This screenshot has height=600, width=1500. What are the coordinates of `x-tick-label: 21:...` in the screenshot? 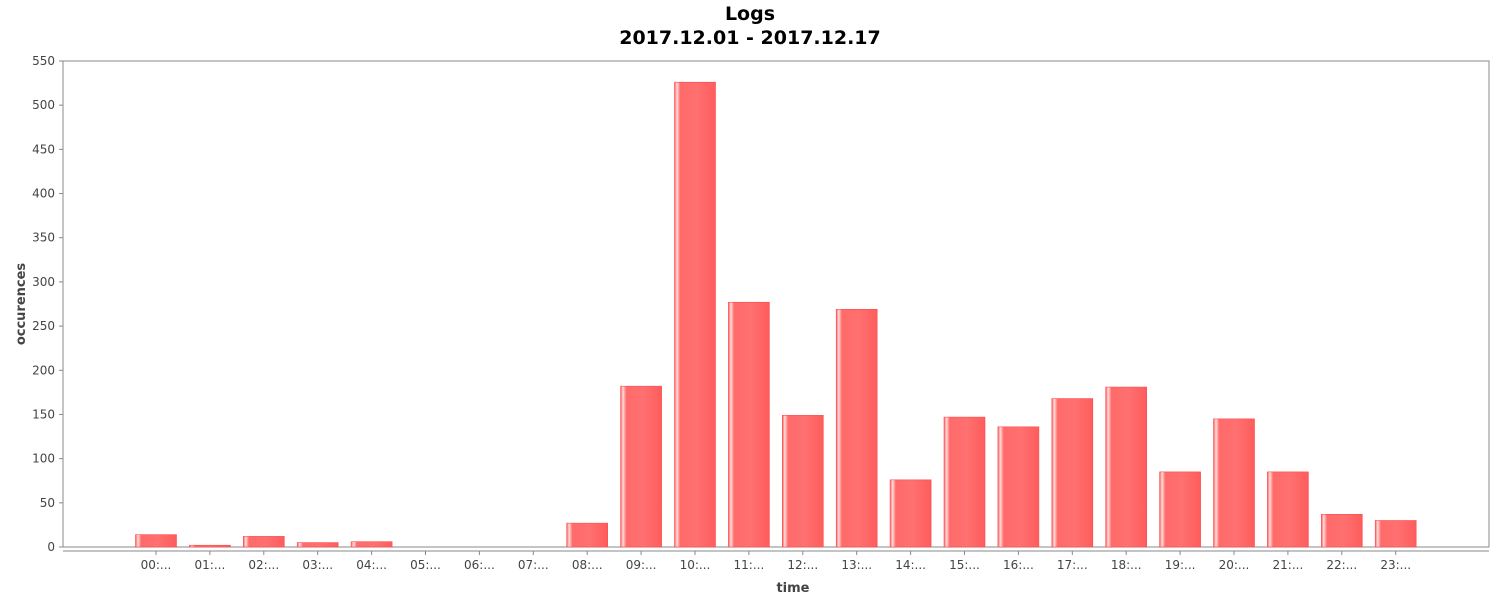 It's located at (1288, 565).